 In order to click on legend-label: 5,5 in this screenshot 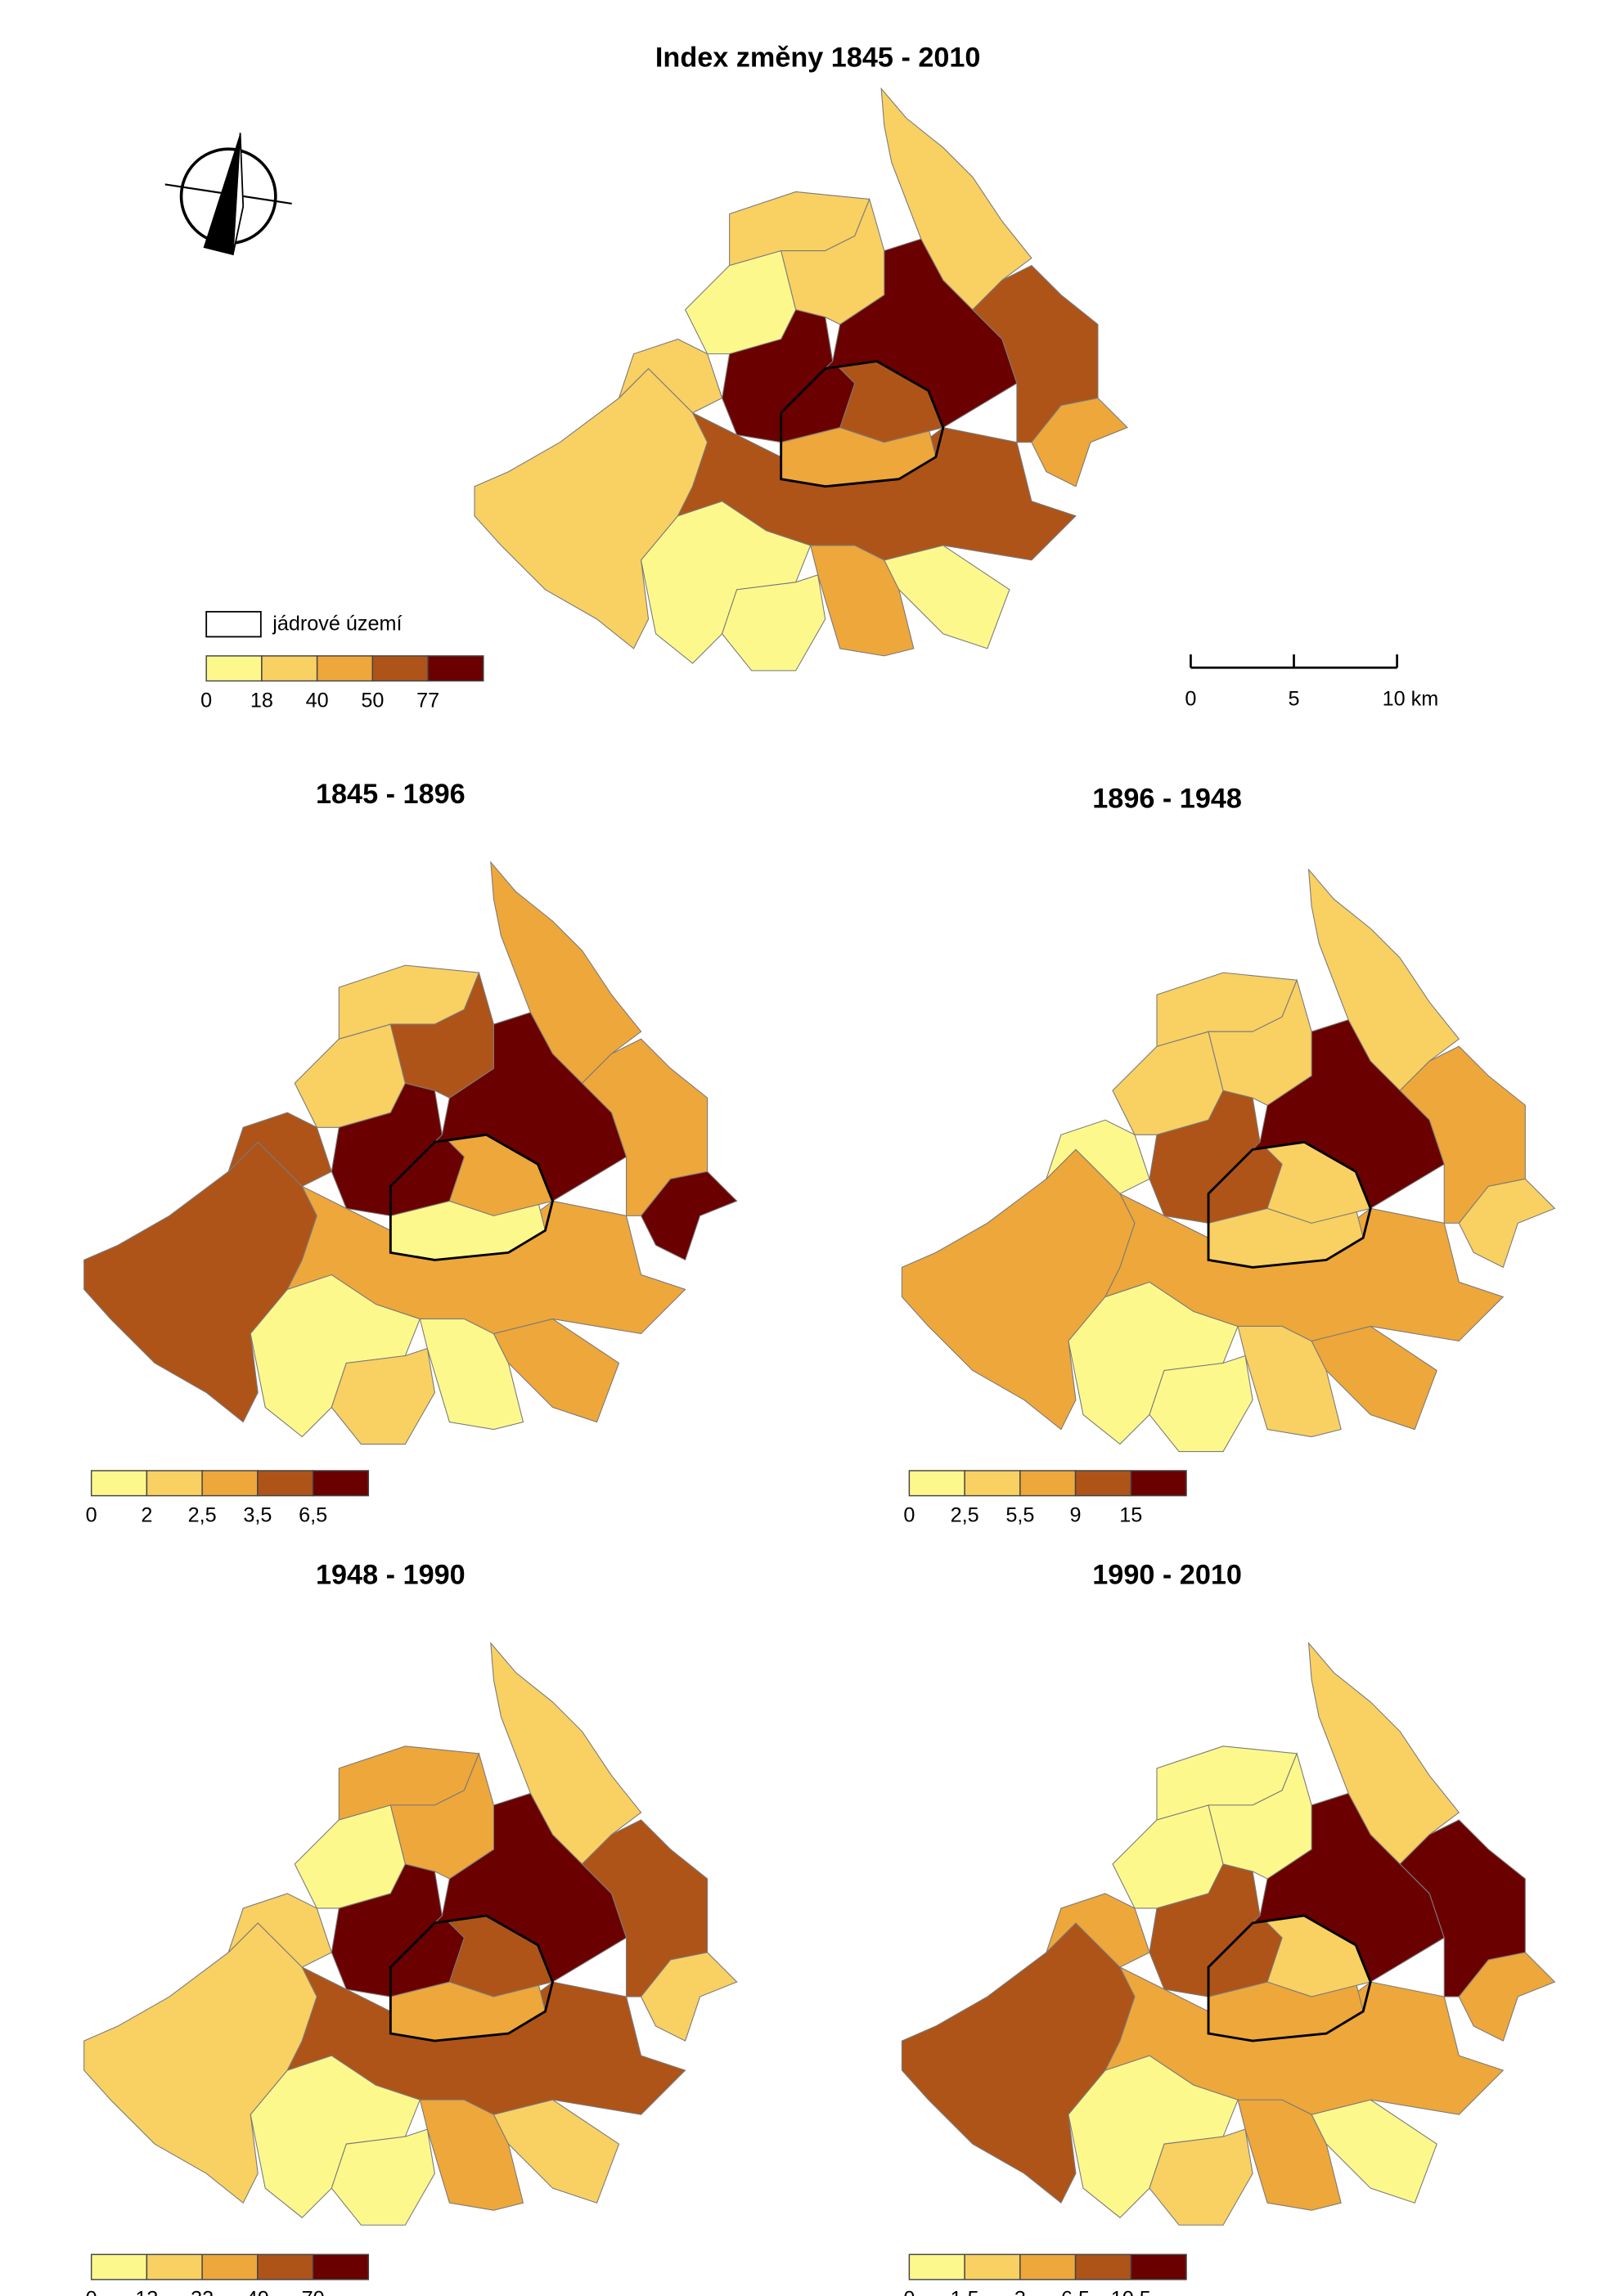, I will do `click(1020, 1515)`.